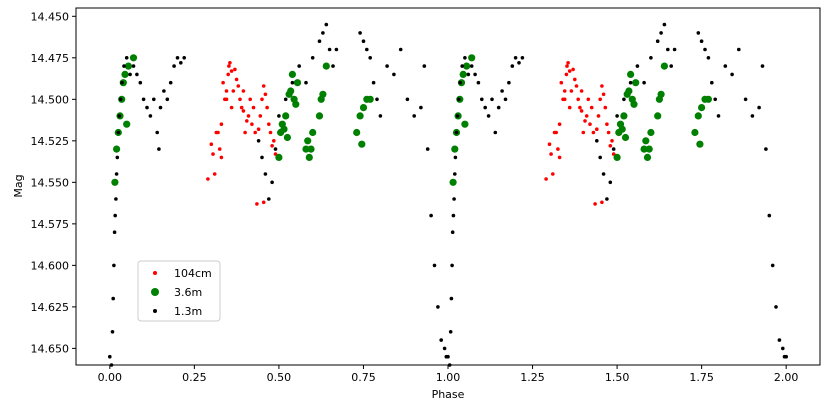  Describe the element at coordinates (448, 377) in the screenshot. I see `x-tick-label: 1.00` at that location.